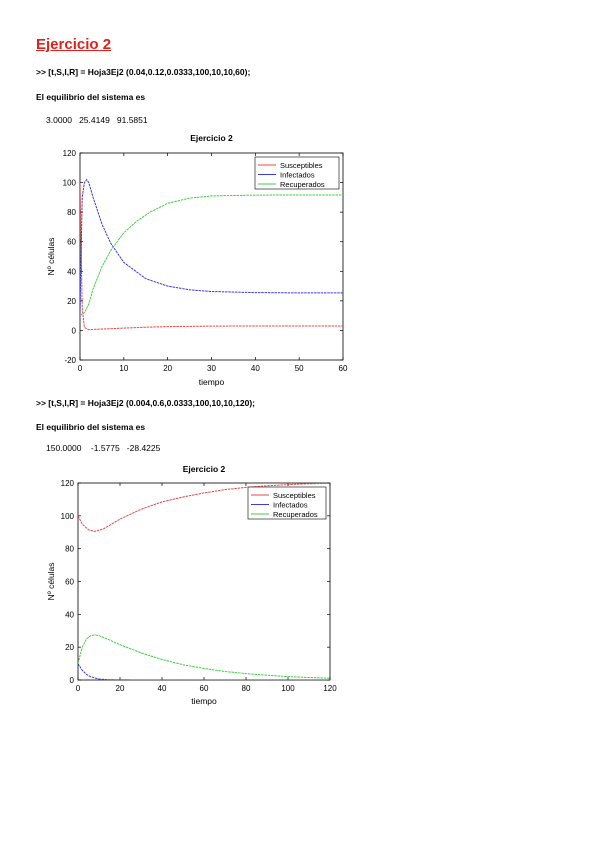 The width and height of the screenshot is (599, 848). I want to click on equilibrium-label-1: El equilibrio del sistema es, so click(91, 97).